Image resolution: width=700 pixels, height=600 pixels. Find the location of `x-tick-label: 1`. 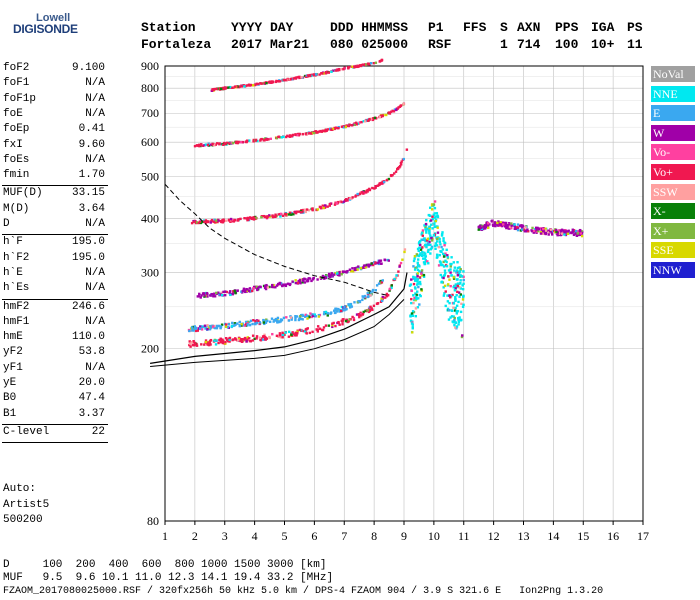

x-tick-label: 1 is located at coordinates (165, 536).